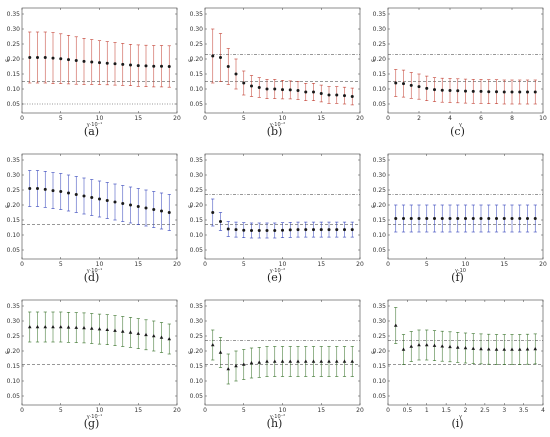  What do you see at coordinates (14, 29) in the screenshot?
I see `y-tick-label: 0.30` at bounding box center [14, 29].